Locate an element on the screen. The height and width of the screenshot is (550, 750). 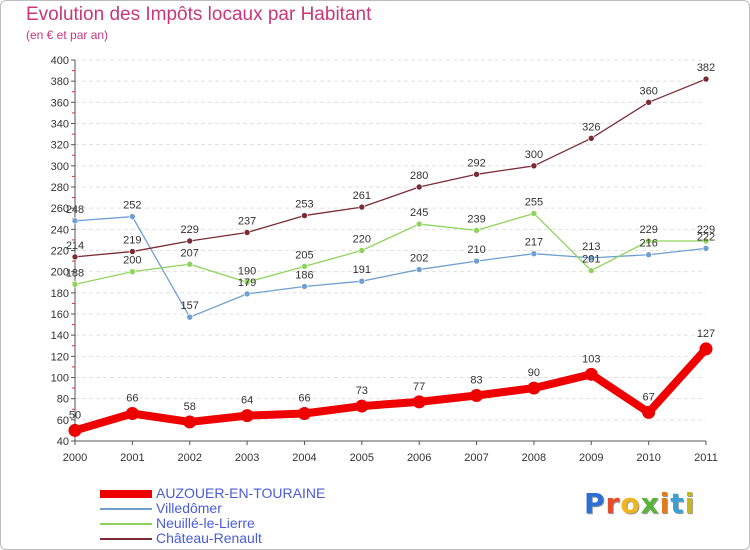
data-label: 66 is located at coordinates (304, 398).